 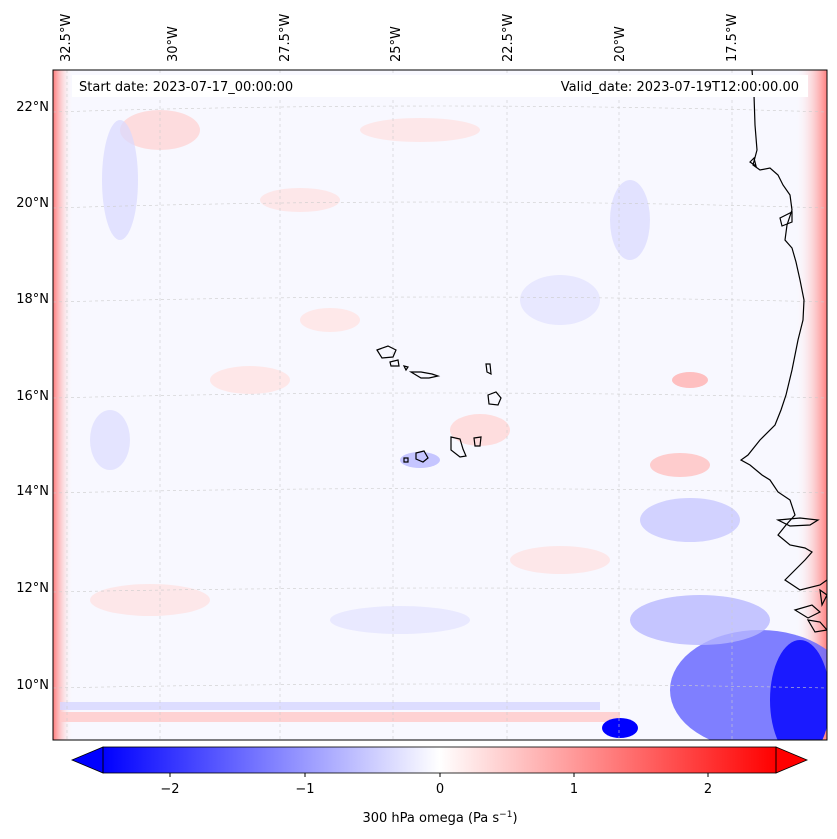 What do you see at coordinates (32, 491) in the screenshot?
I see `lat-label: 14°N` at bounding box center [32, 491].